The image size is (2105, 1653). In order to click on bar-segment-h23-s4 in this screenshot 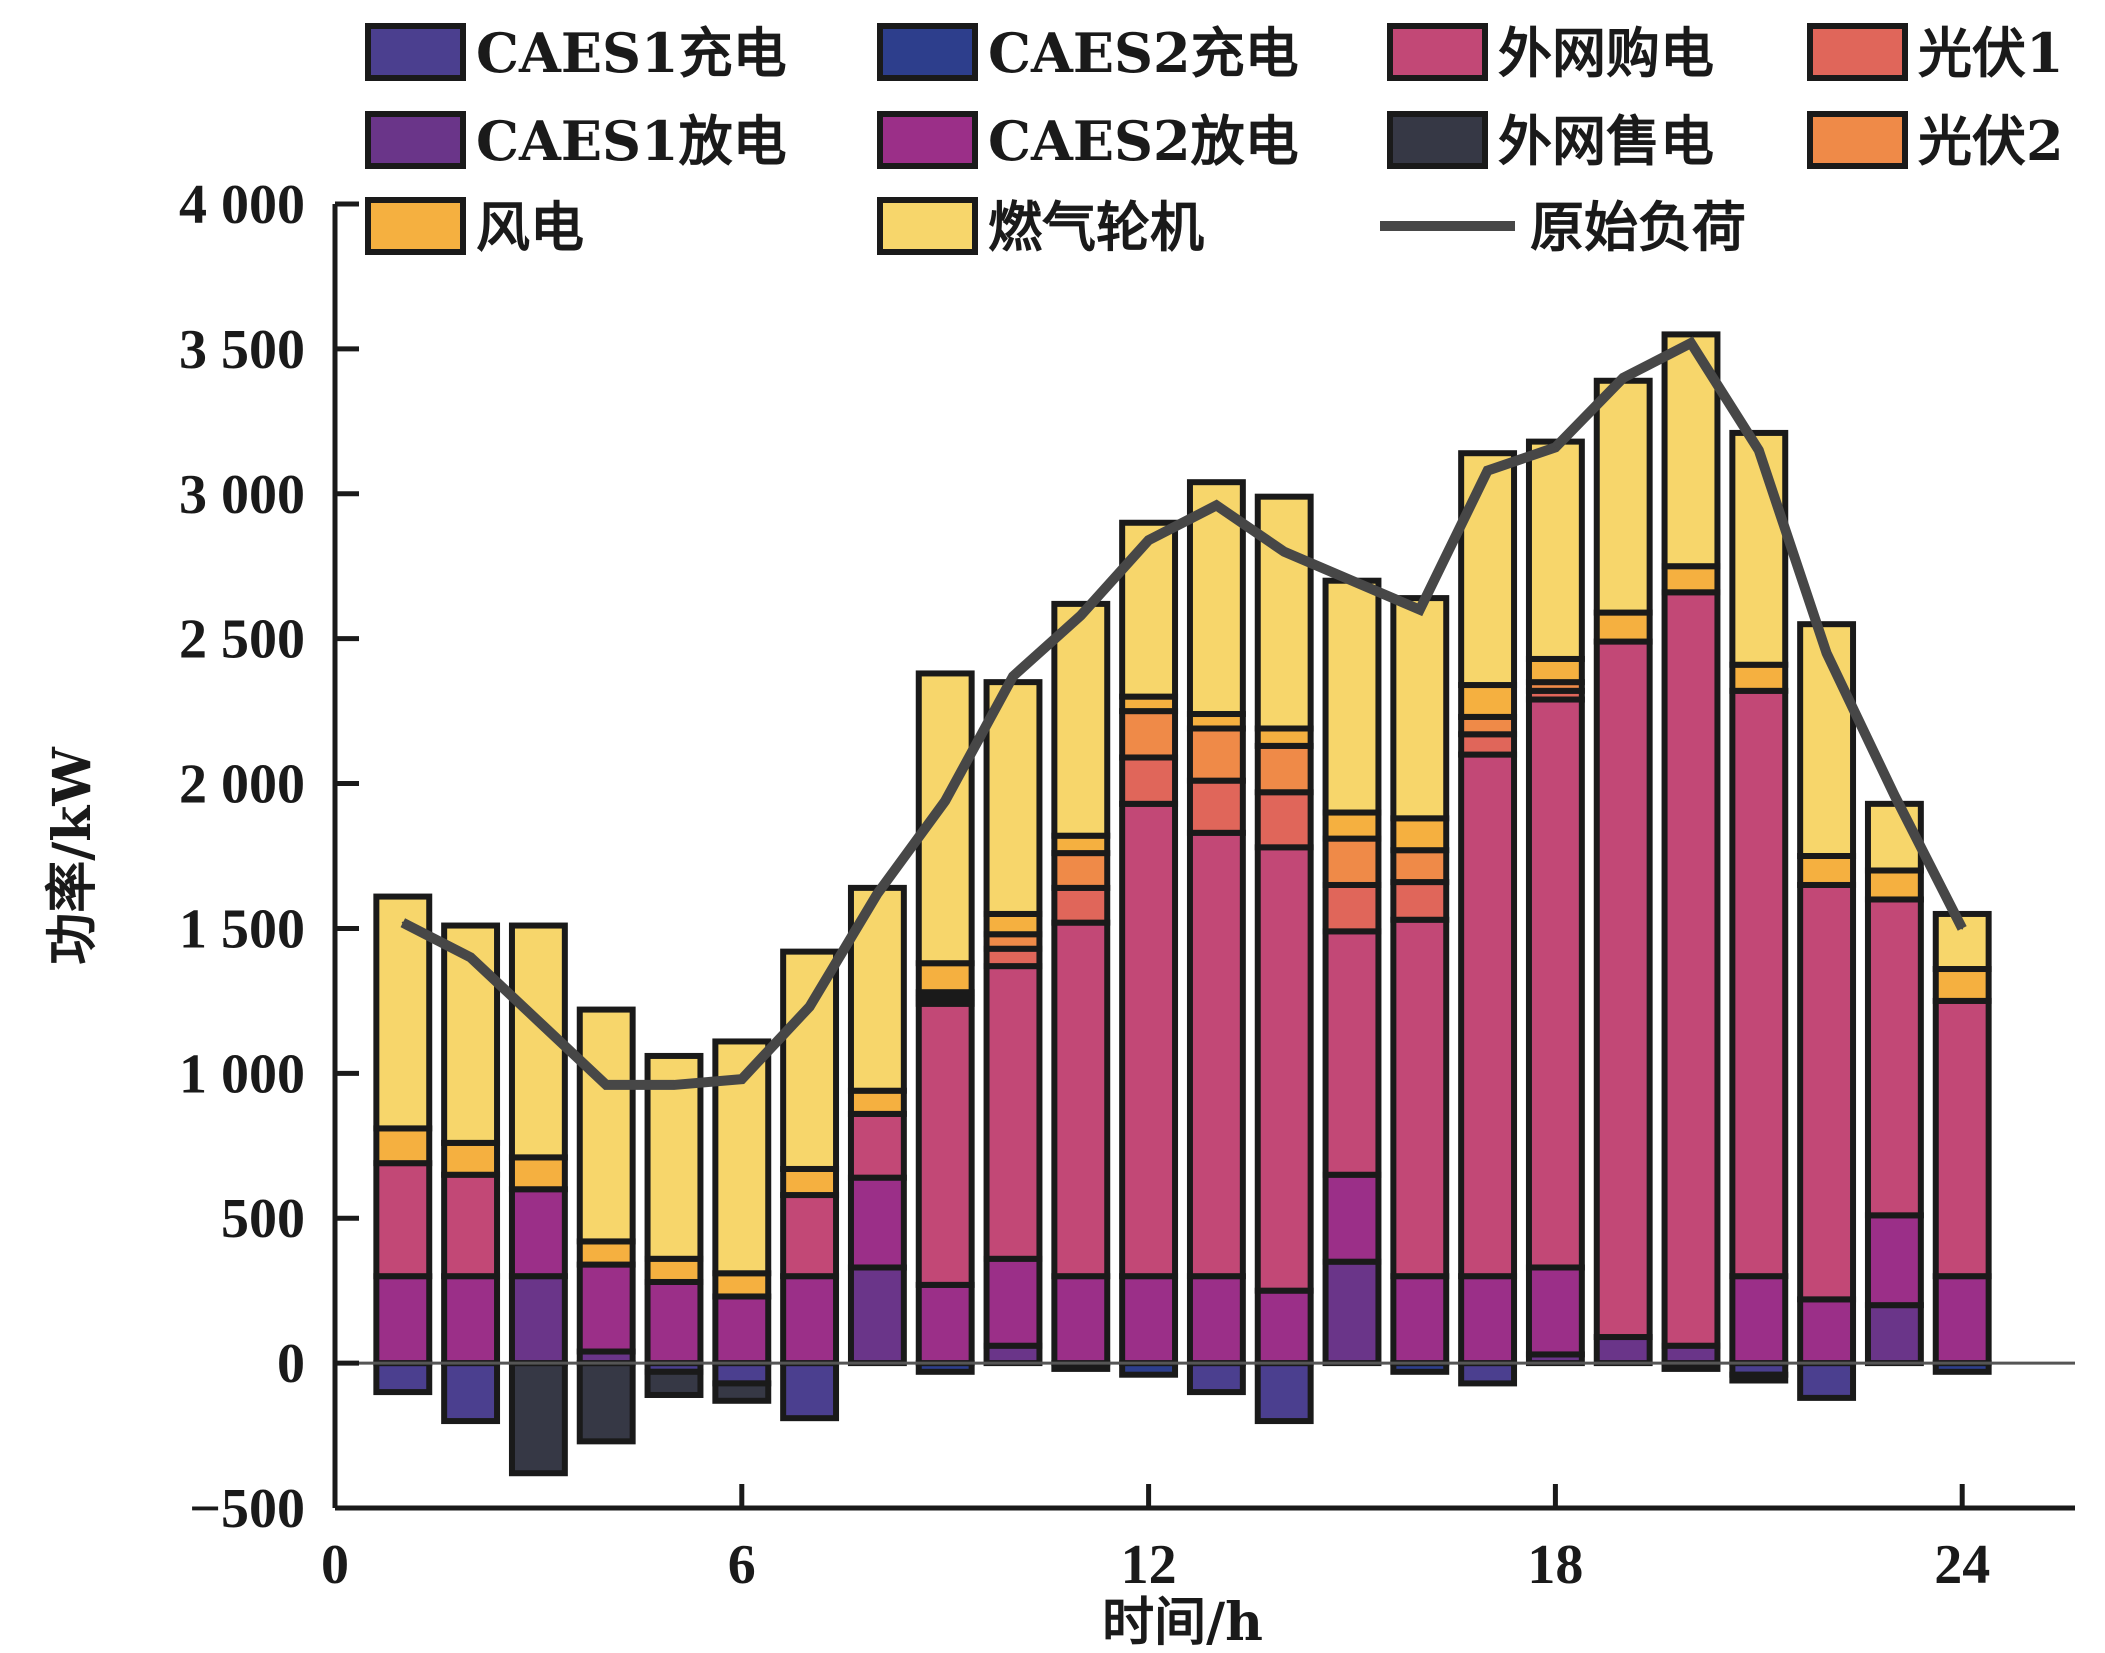, I will do `click(1894, 1260)`.